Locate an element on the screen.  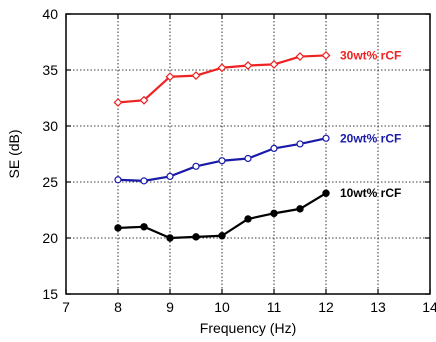
x-tick-label: 11 is located at coordinates (274, 307).